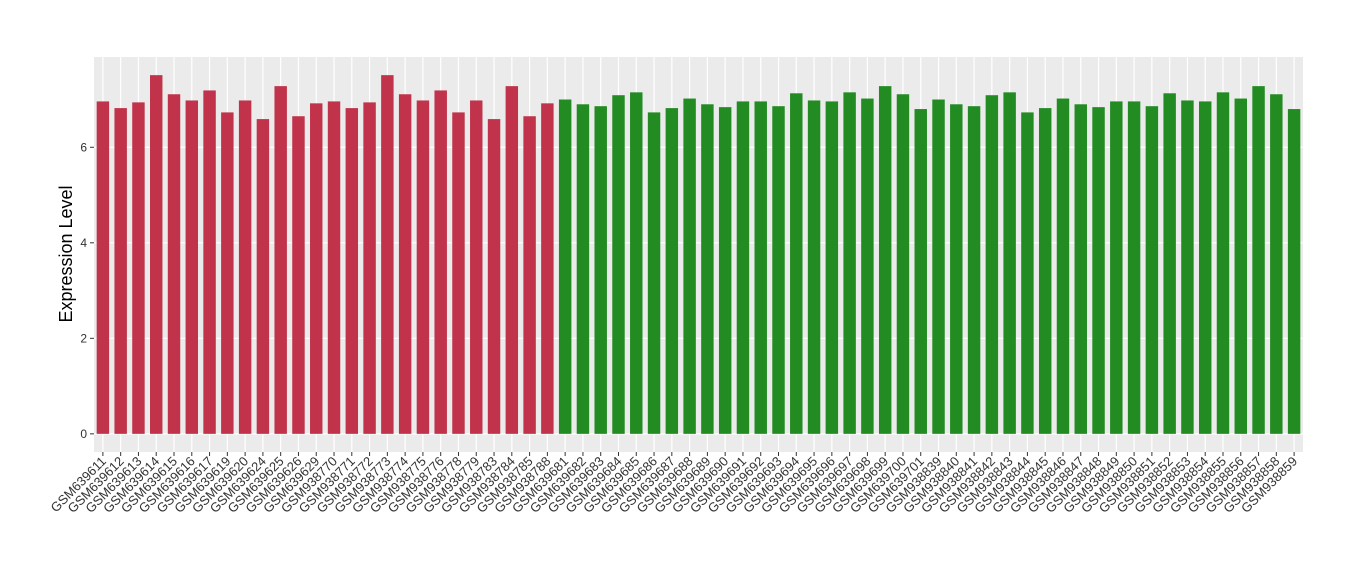  What do you see at coordinates (83, 338) in the screenshot?
I see `y-tick-label: 2` at bounding box center [83, 338].